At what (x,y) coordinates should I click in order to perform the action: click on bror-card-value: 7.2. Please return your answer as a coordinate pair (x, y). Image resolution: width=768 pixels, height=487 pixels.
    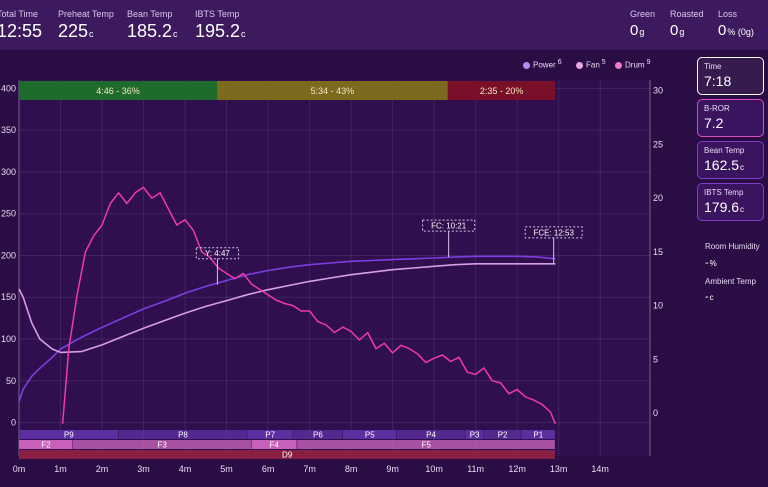
    Looking at the image, I should click on (714, 123).